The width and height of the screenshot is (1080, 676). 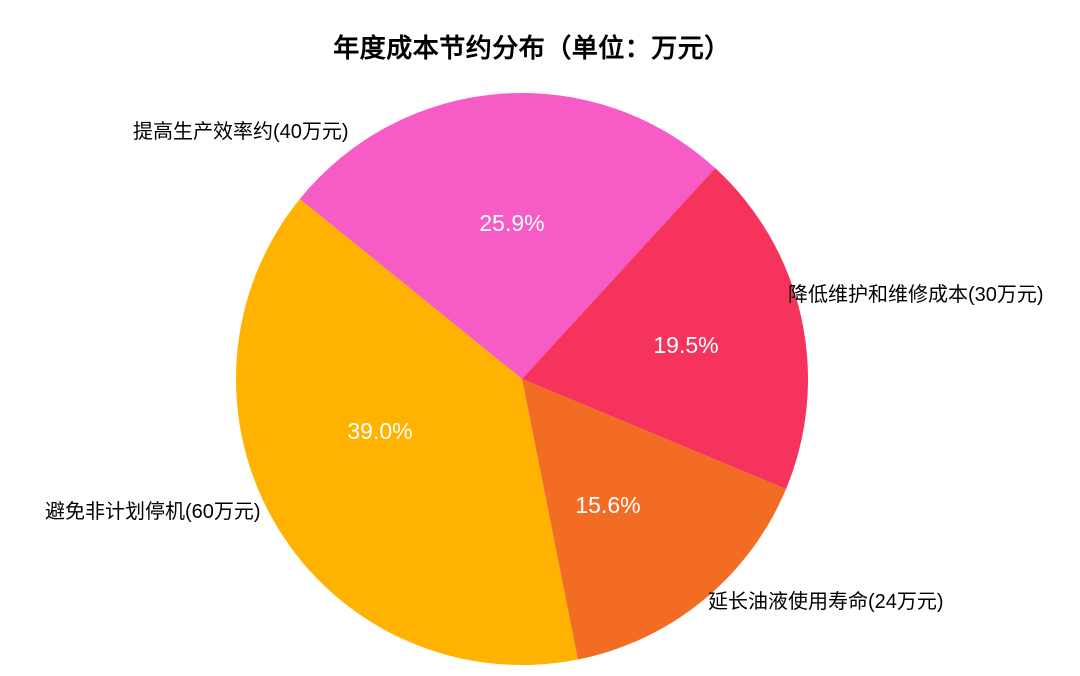 I want to click on pct-label-2: 19.5%, so click(x=685, y=345).